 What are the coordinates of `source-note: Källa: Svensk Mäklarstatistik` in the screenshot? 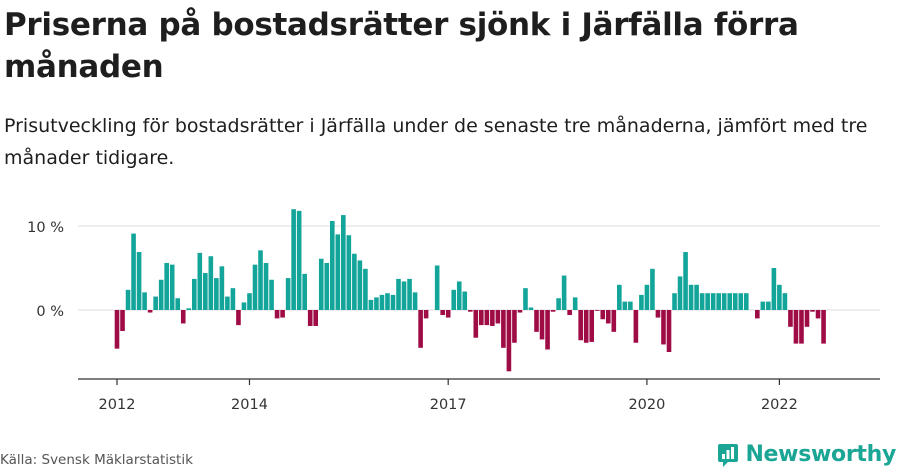 It's located at (96, 460).